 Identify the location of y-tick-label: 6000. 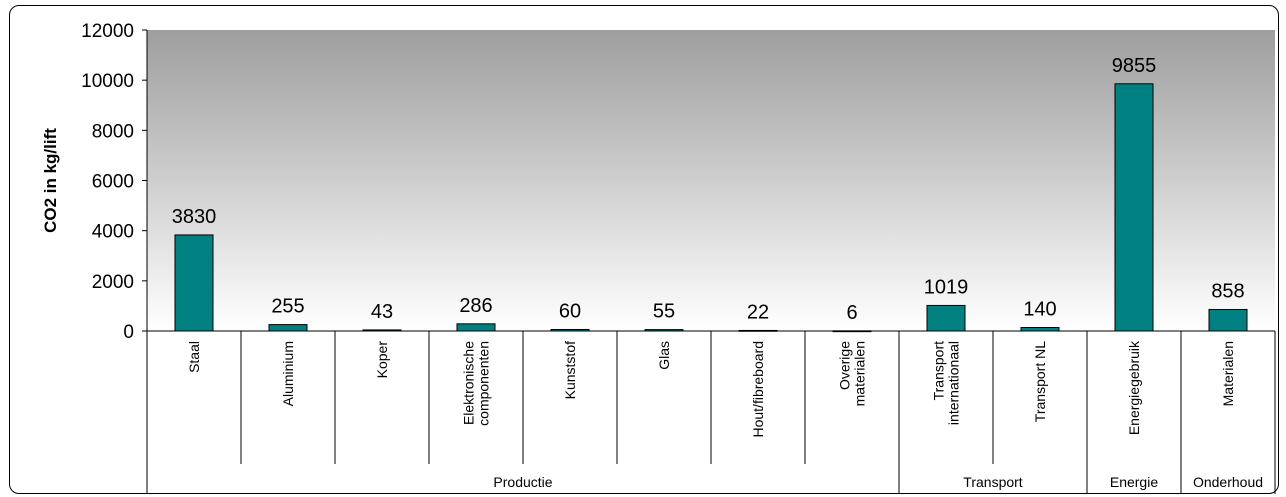
(113, 182).